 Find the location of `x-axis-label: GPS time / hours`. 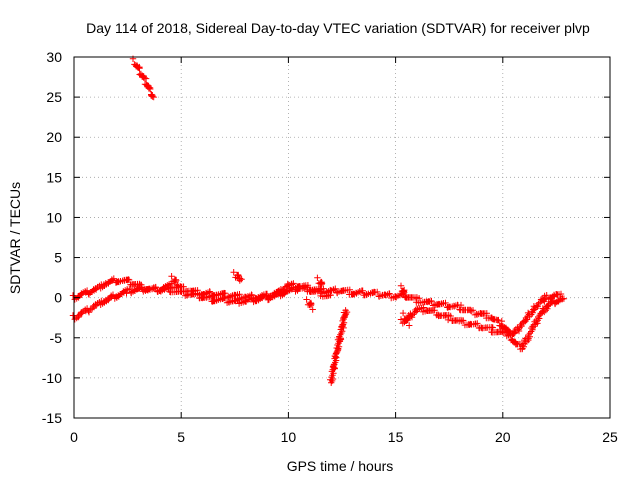

x-axis-label: GPS time / hours is located at coordinates (340, 466).